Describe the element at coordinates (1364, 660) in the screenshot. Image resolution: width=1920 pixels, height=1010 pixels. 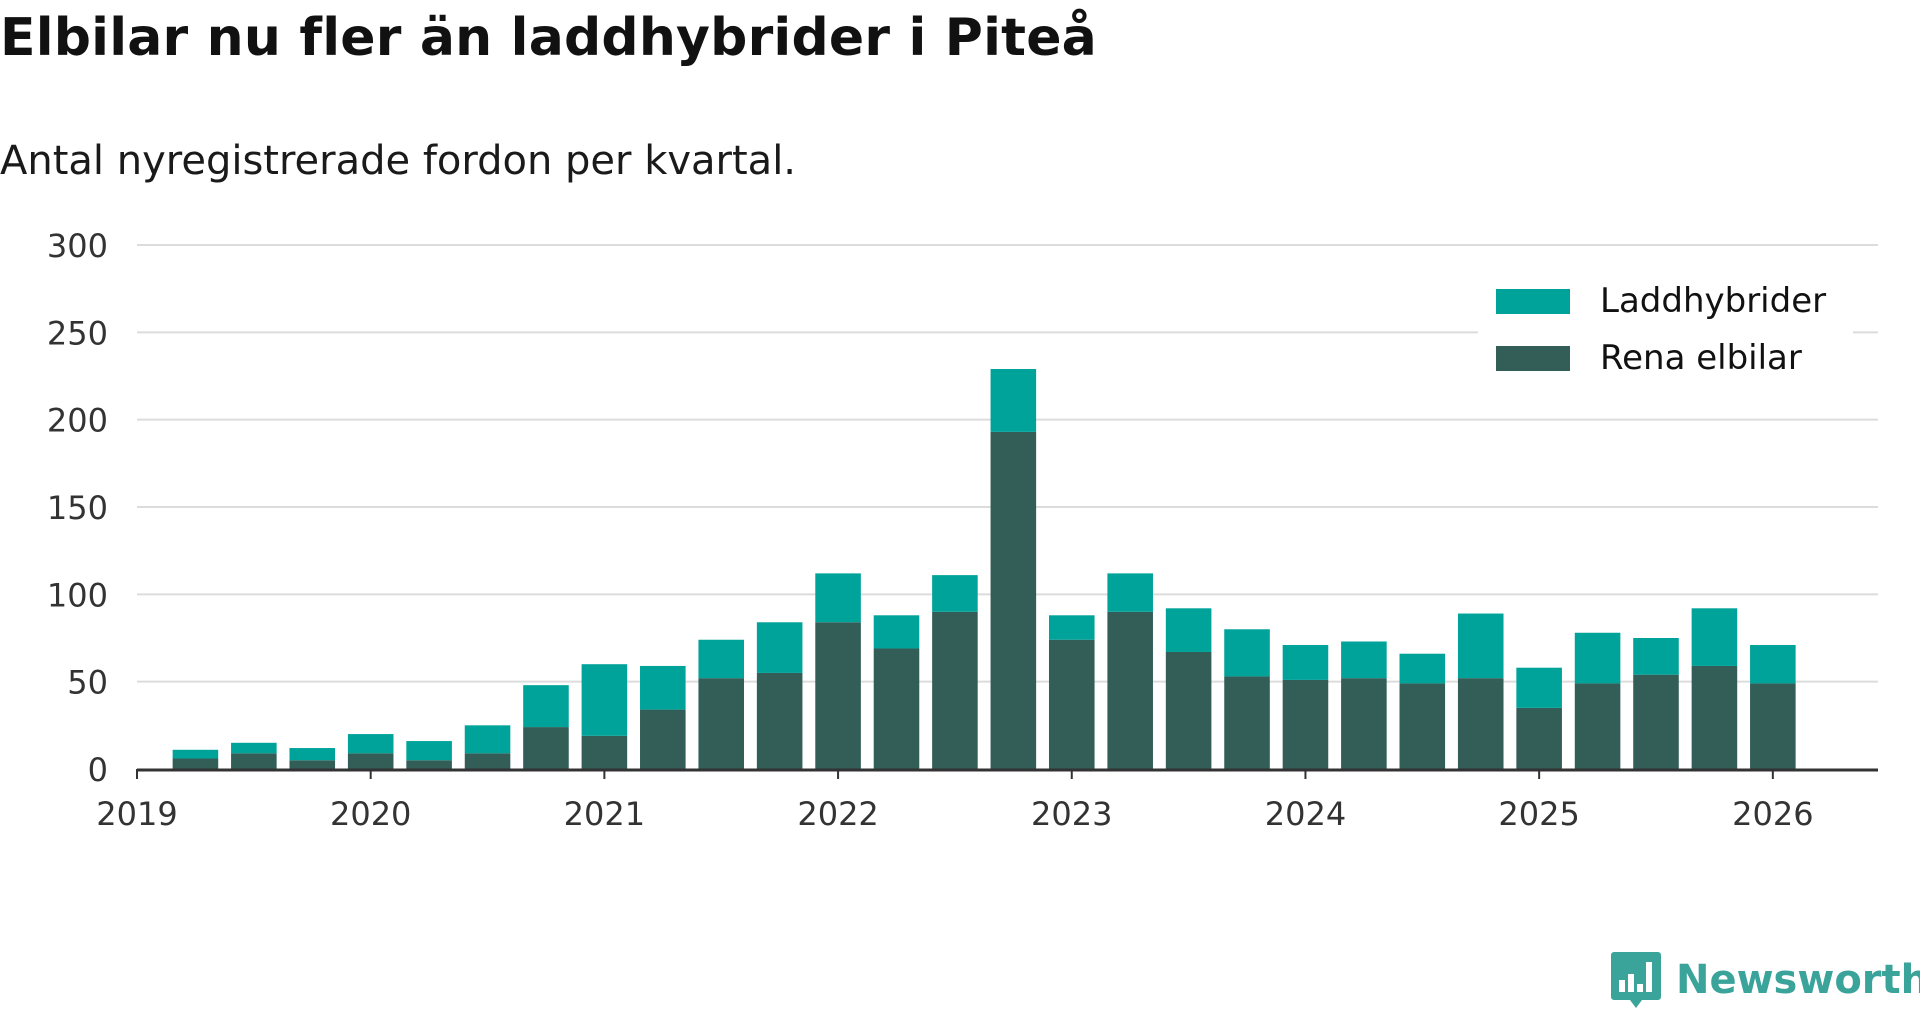
I see `bar-laddhybrider-2024-q2` at that location.